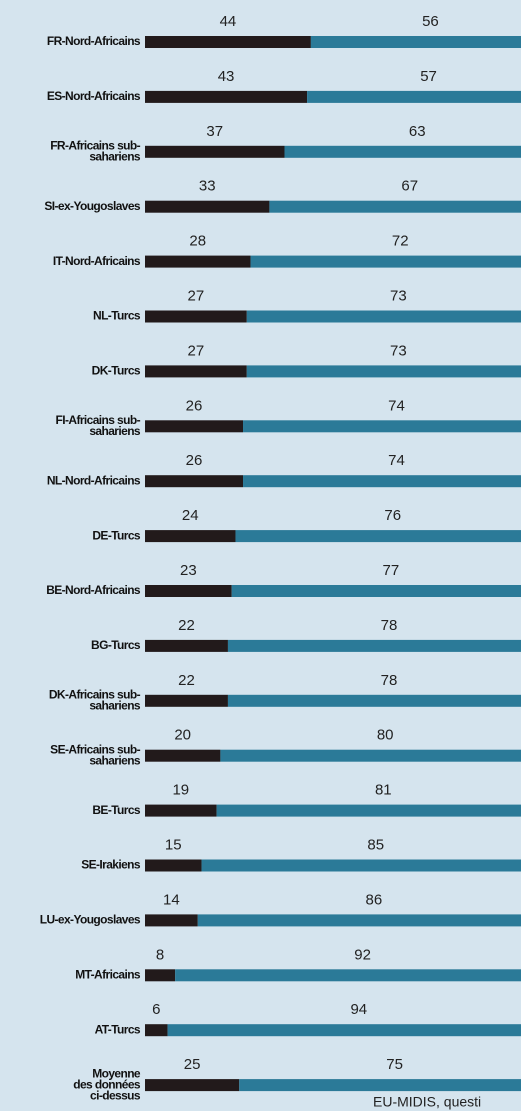  I want to click on value-label: 43, so click(226, 76).